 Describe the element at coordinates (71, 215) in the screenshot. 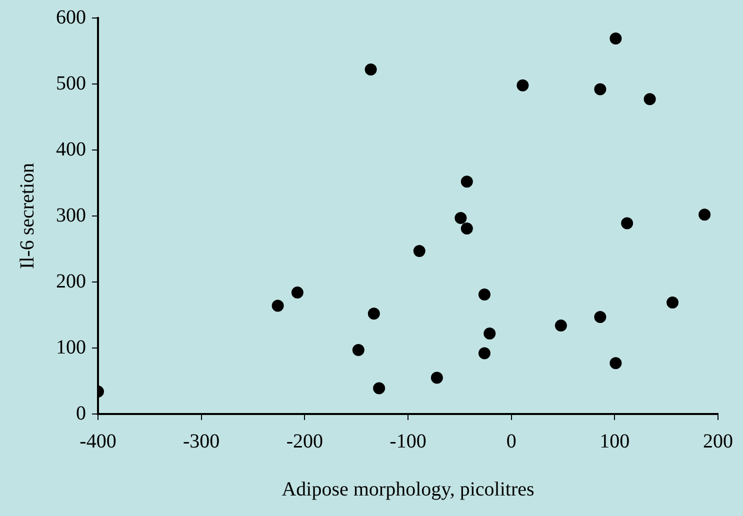

I see `y-tick-label: 300` at that location.